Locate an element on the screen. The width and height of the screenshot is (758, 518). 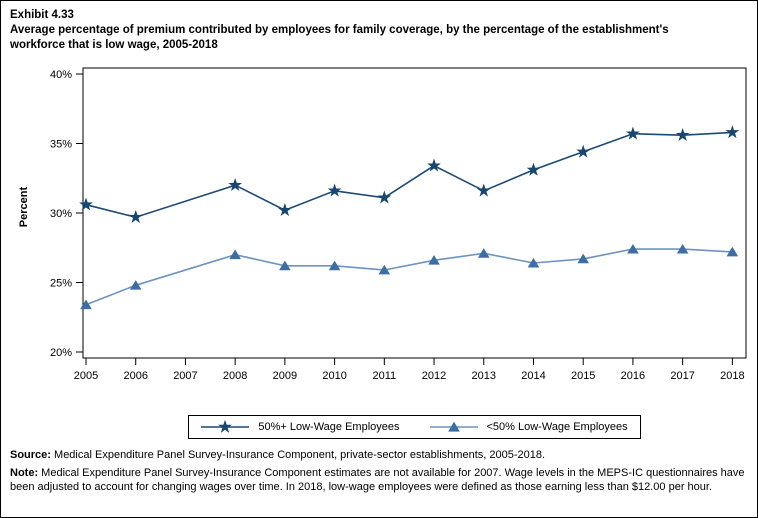
x-tick-label: 2013 is located at coordinates (484, 376).